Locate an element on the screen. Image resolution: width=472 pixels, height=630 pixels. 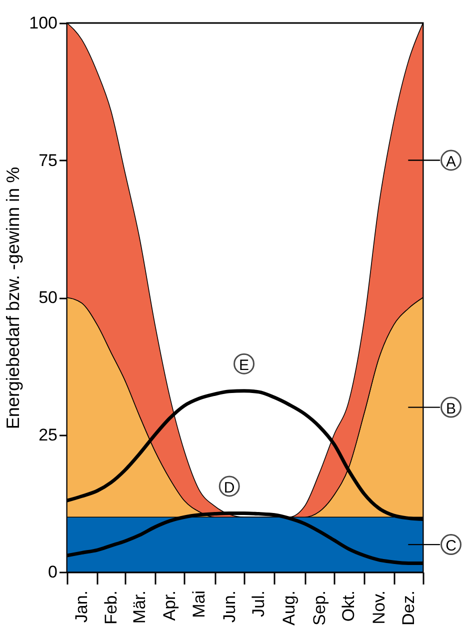
x-tick-label: Jun. is located at coordinates (229, 606).